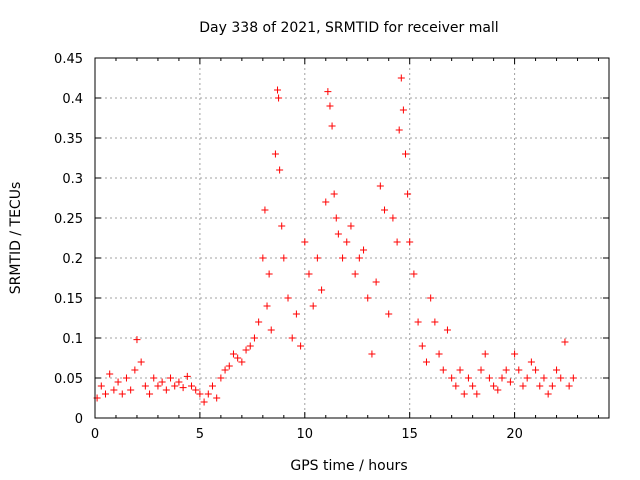  What do you see at coordinates (72, 99) in the screenshot?
I see `y-tick-label: 0.4` at bounding box center [72, 99].